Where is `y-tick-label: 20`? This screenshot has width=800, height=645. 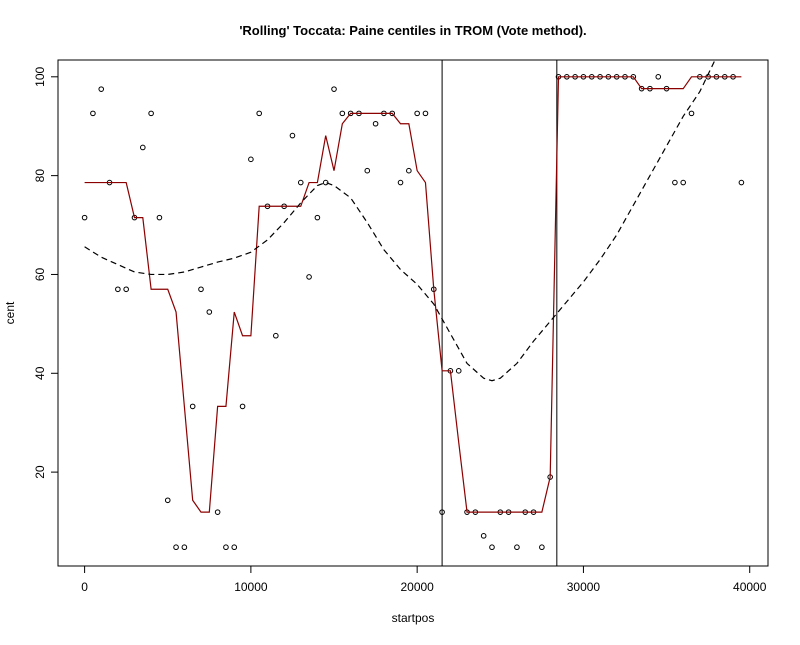 y-tick-label: 20 is located at coordinates (40, 472).